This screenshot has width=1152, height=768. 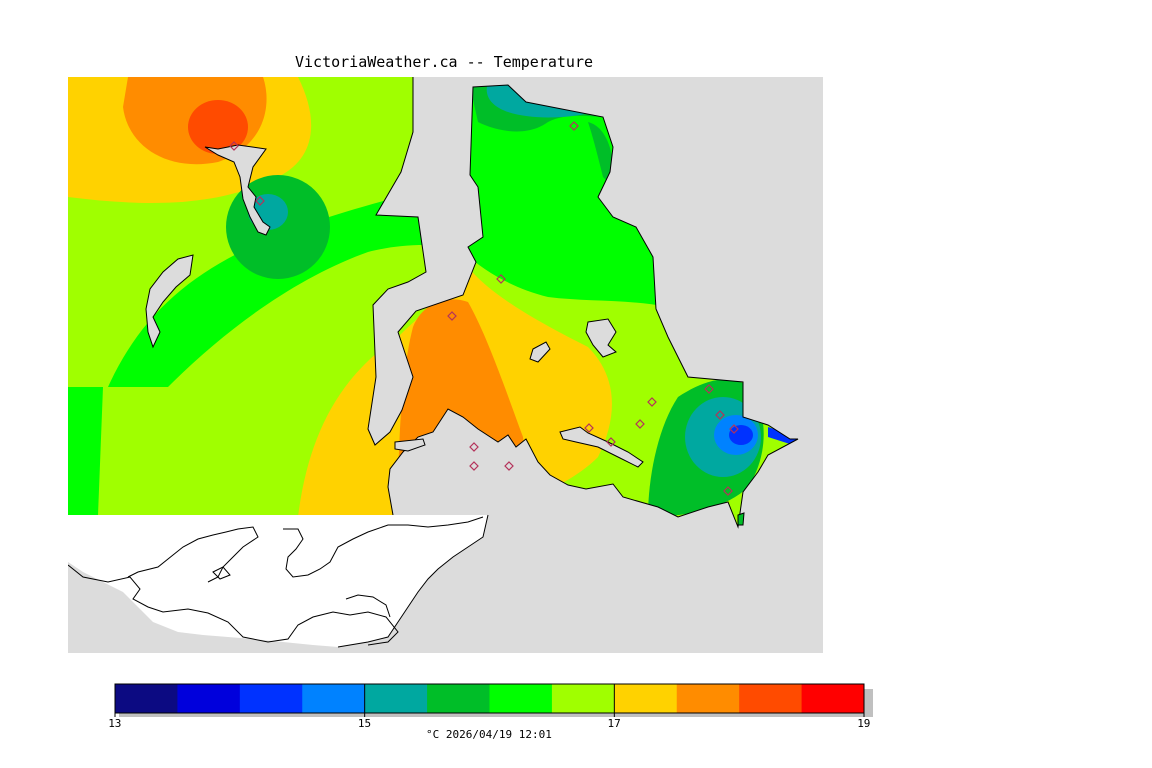 What do you see at coordinates (614, 723) in the screenshot?
I see `legend-tick-label: 17` at bounding box center [614, 723].